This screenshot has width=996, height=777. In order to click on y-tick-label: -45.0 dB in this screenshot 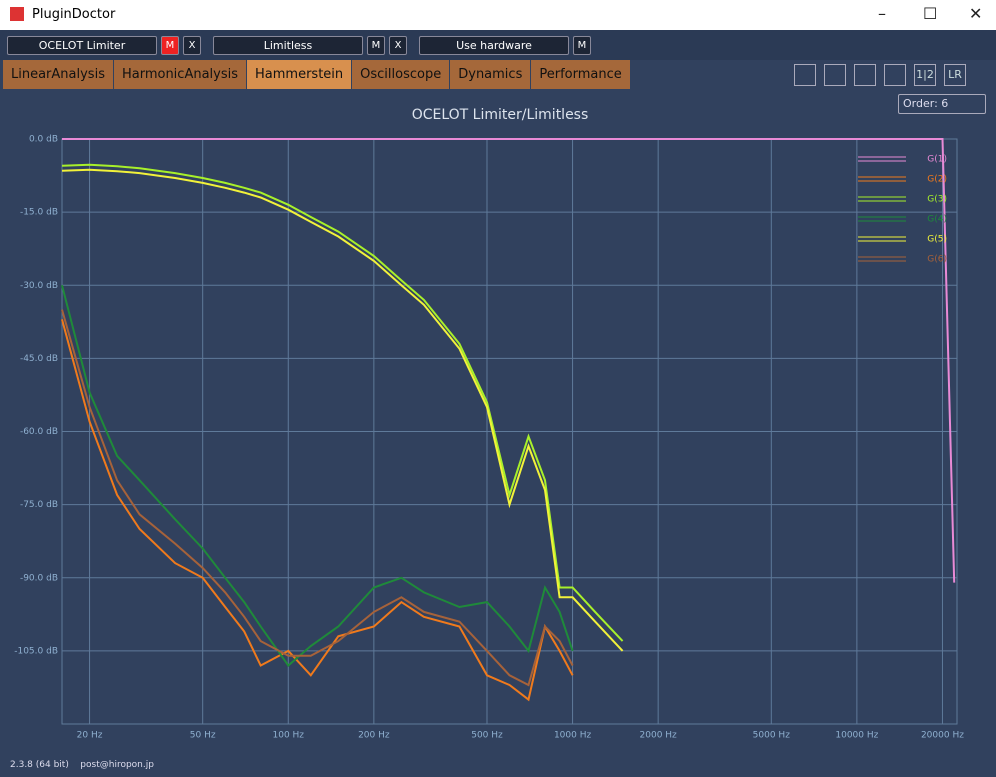, I will do `click(39, 359)`.